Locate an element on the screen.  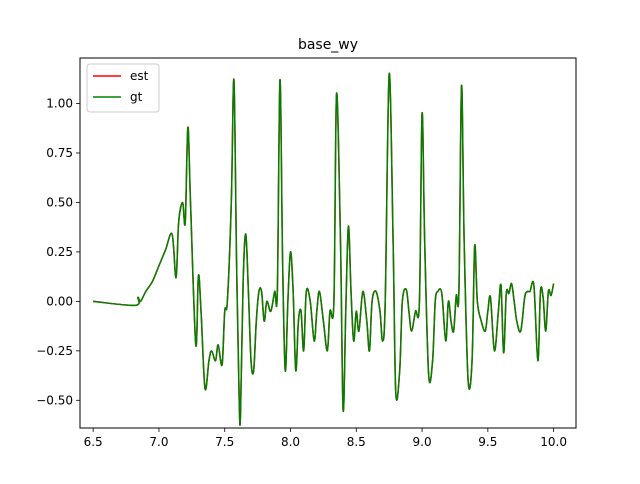
y-tick-label: −0.50 is located at coordinates (54, 400).